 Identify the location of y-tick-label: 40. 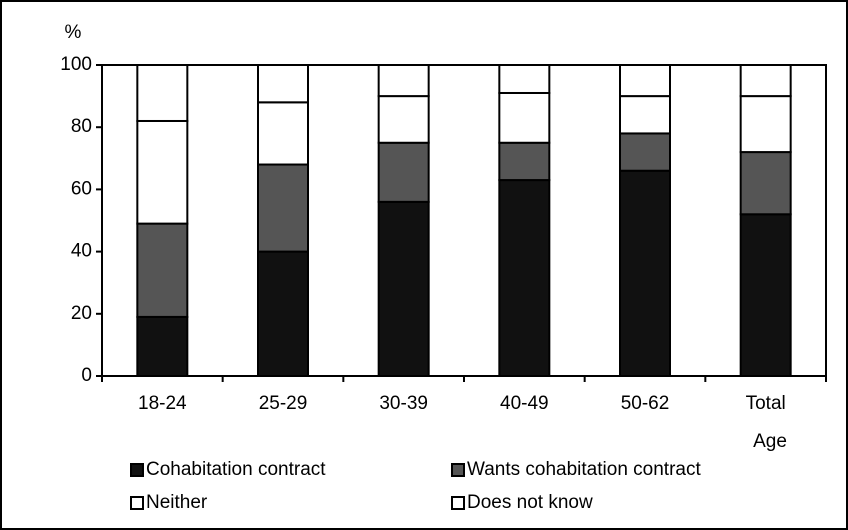
(81, 251).